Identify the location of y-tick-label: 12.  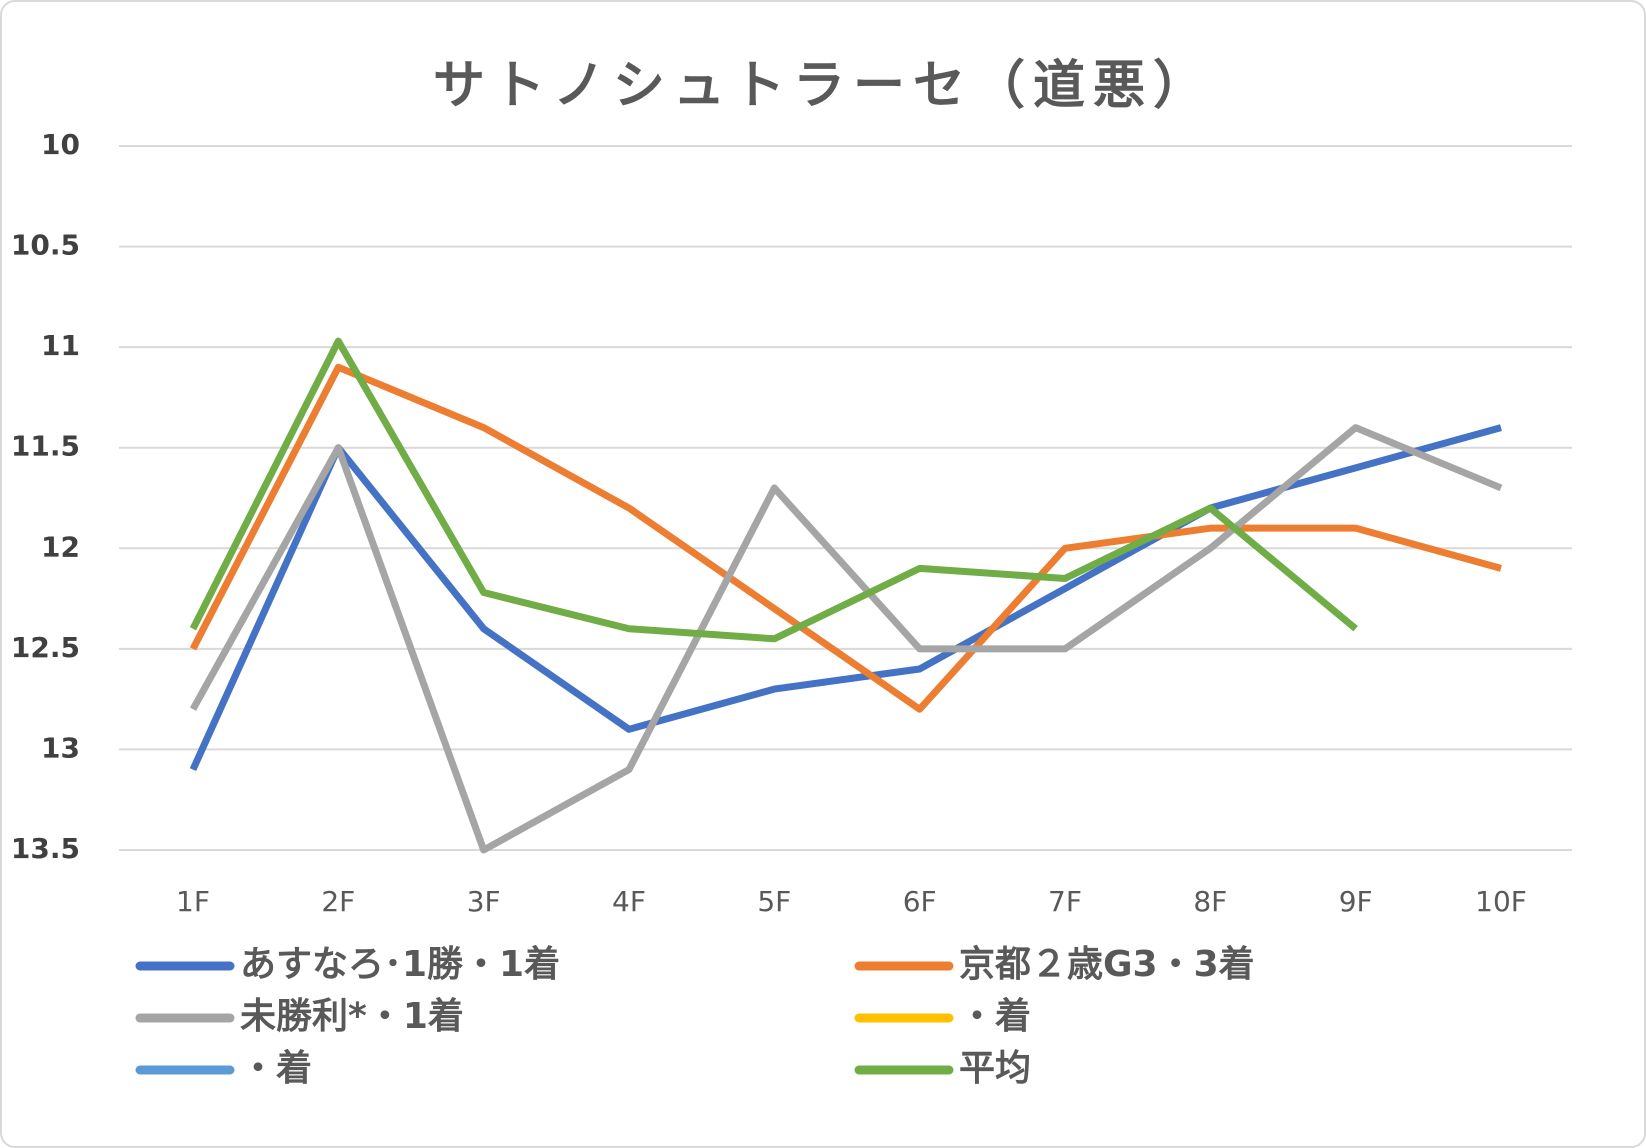
(60, 546).